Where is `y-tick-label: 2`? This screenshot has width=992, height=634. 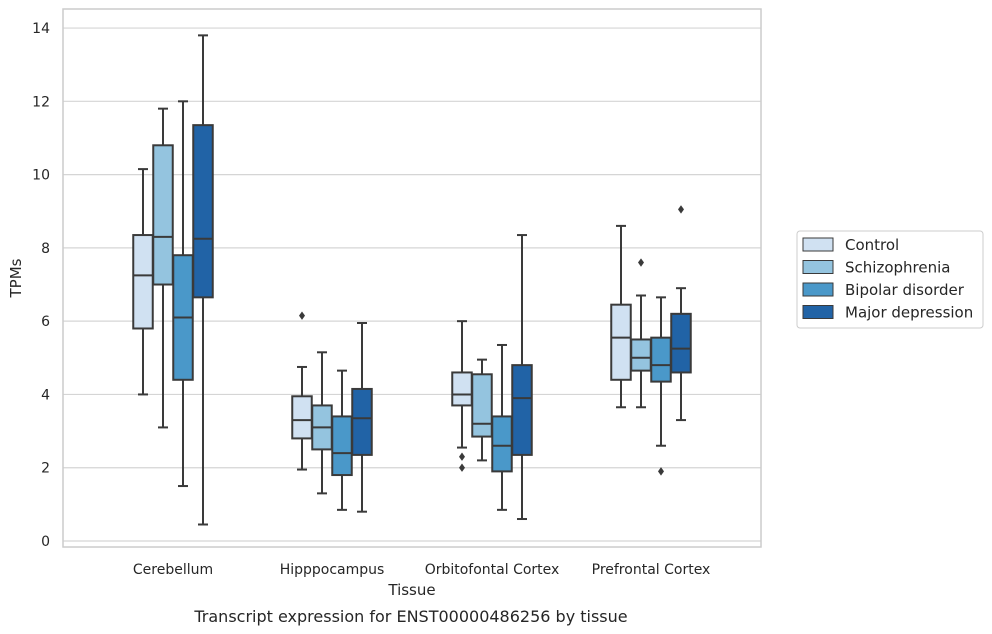 y-tick-label: 2 is located at coordinates (45, 469).